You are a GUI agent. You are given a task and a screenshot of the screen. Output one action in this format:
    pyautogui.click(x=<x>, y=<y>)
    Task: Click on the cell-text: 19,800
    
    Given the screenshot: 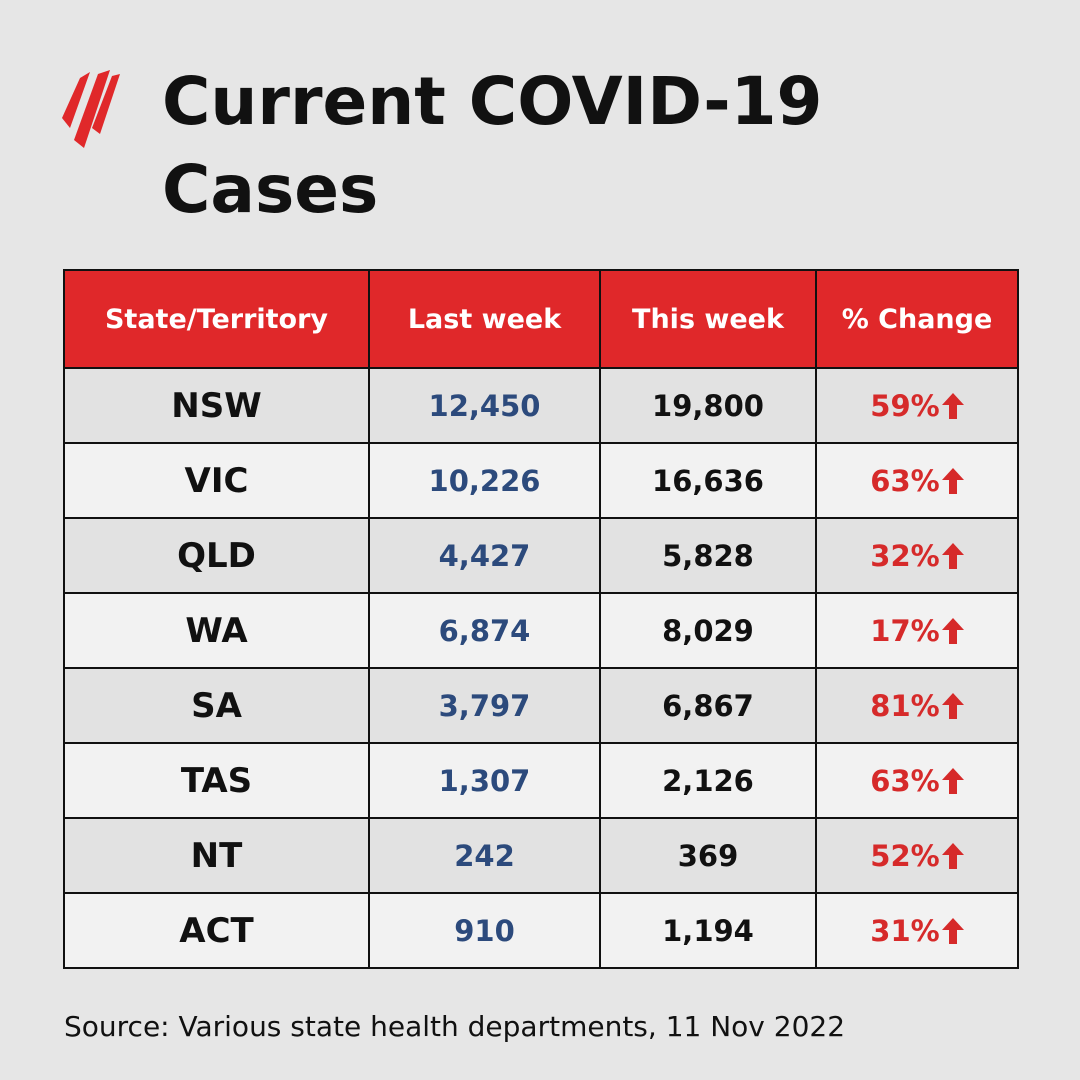 What is the action you would take?
    pyautogui.click(x=708, y=405)
    